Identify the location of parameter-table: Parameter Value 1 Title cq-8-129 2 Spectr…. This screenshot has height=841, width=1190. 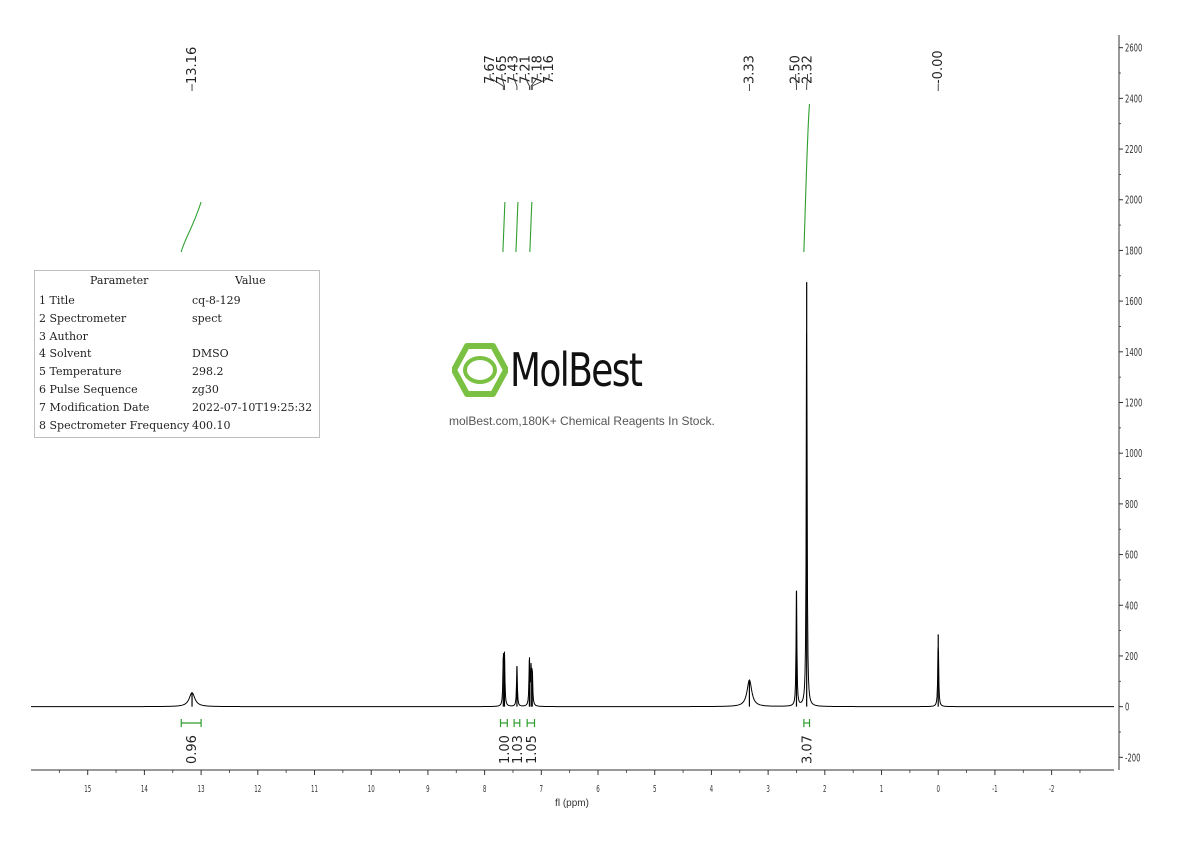
(177, 354).